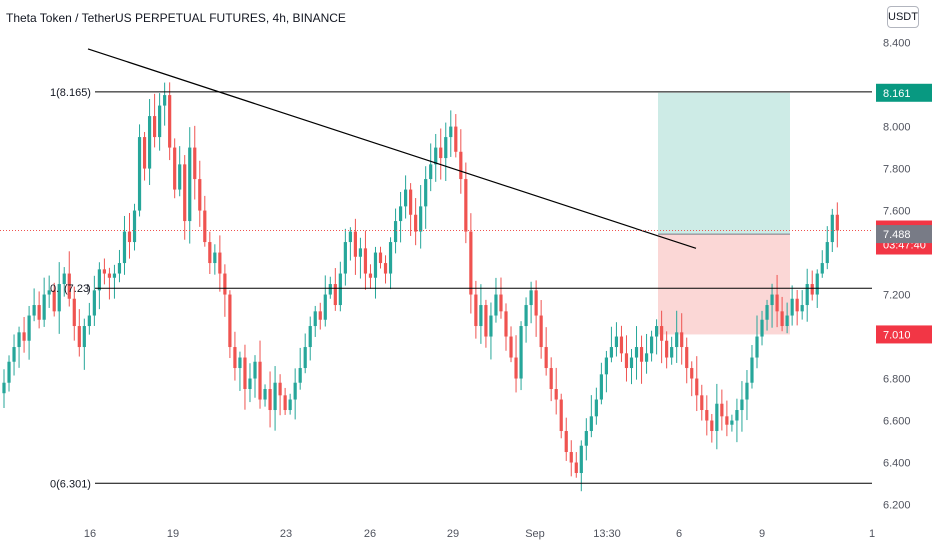 Image resolution: width=932 pixels, height=550 pixels. What do you see at coordinates (607, 534) in the screenshot?
I see `x-tick-label: 13:30` at bounding box center [607, 534].